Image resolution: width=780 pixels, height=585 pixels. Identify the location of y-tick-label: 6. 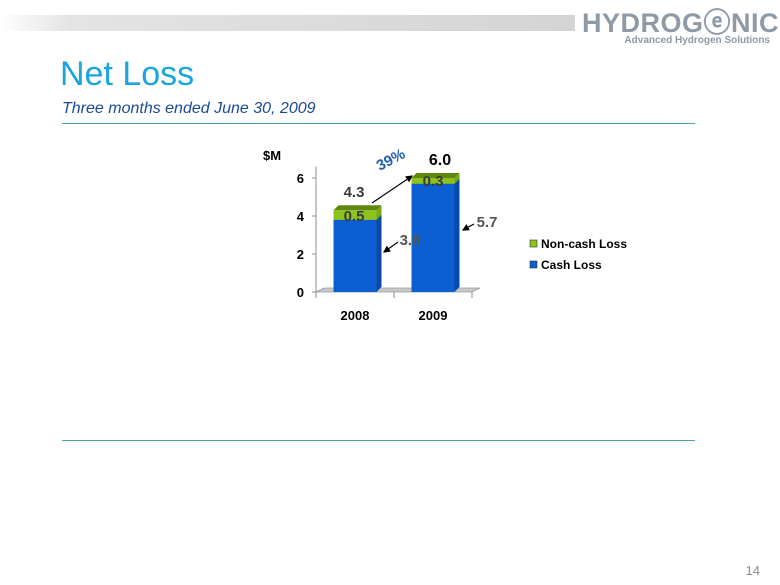
(300, 178).